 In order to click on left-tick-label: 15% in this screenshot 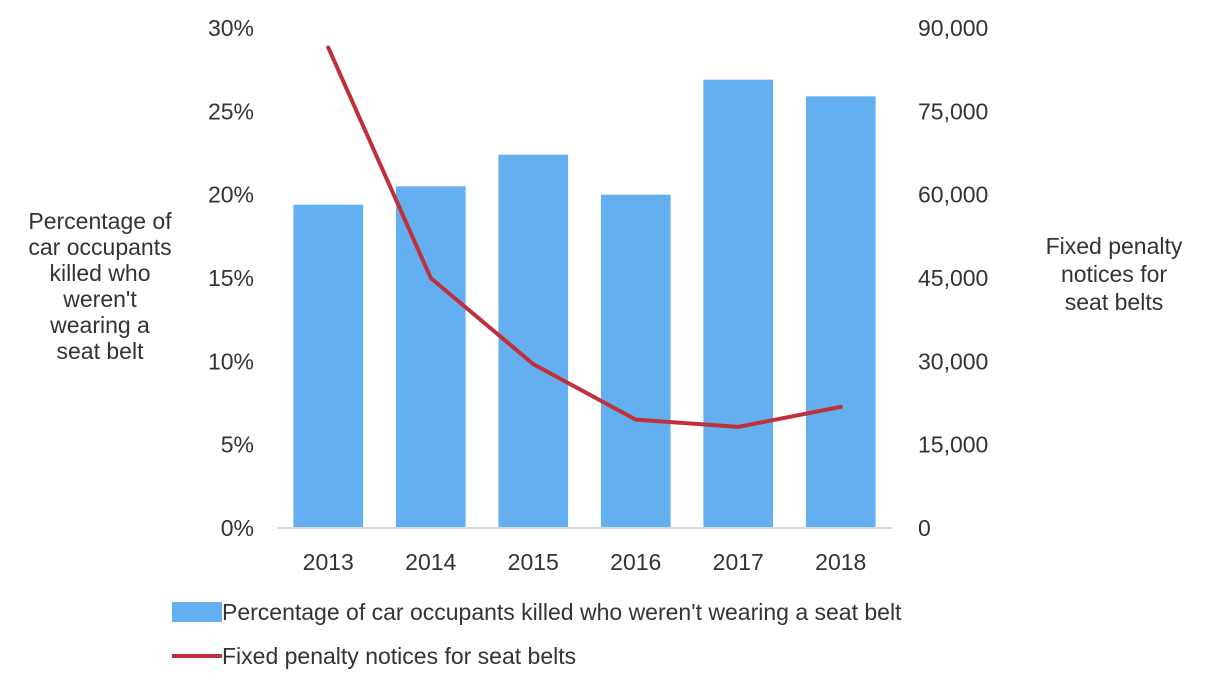, I will do `click(231, 278)`.